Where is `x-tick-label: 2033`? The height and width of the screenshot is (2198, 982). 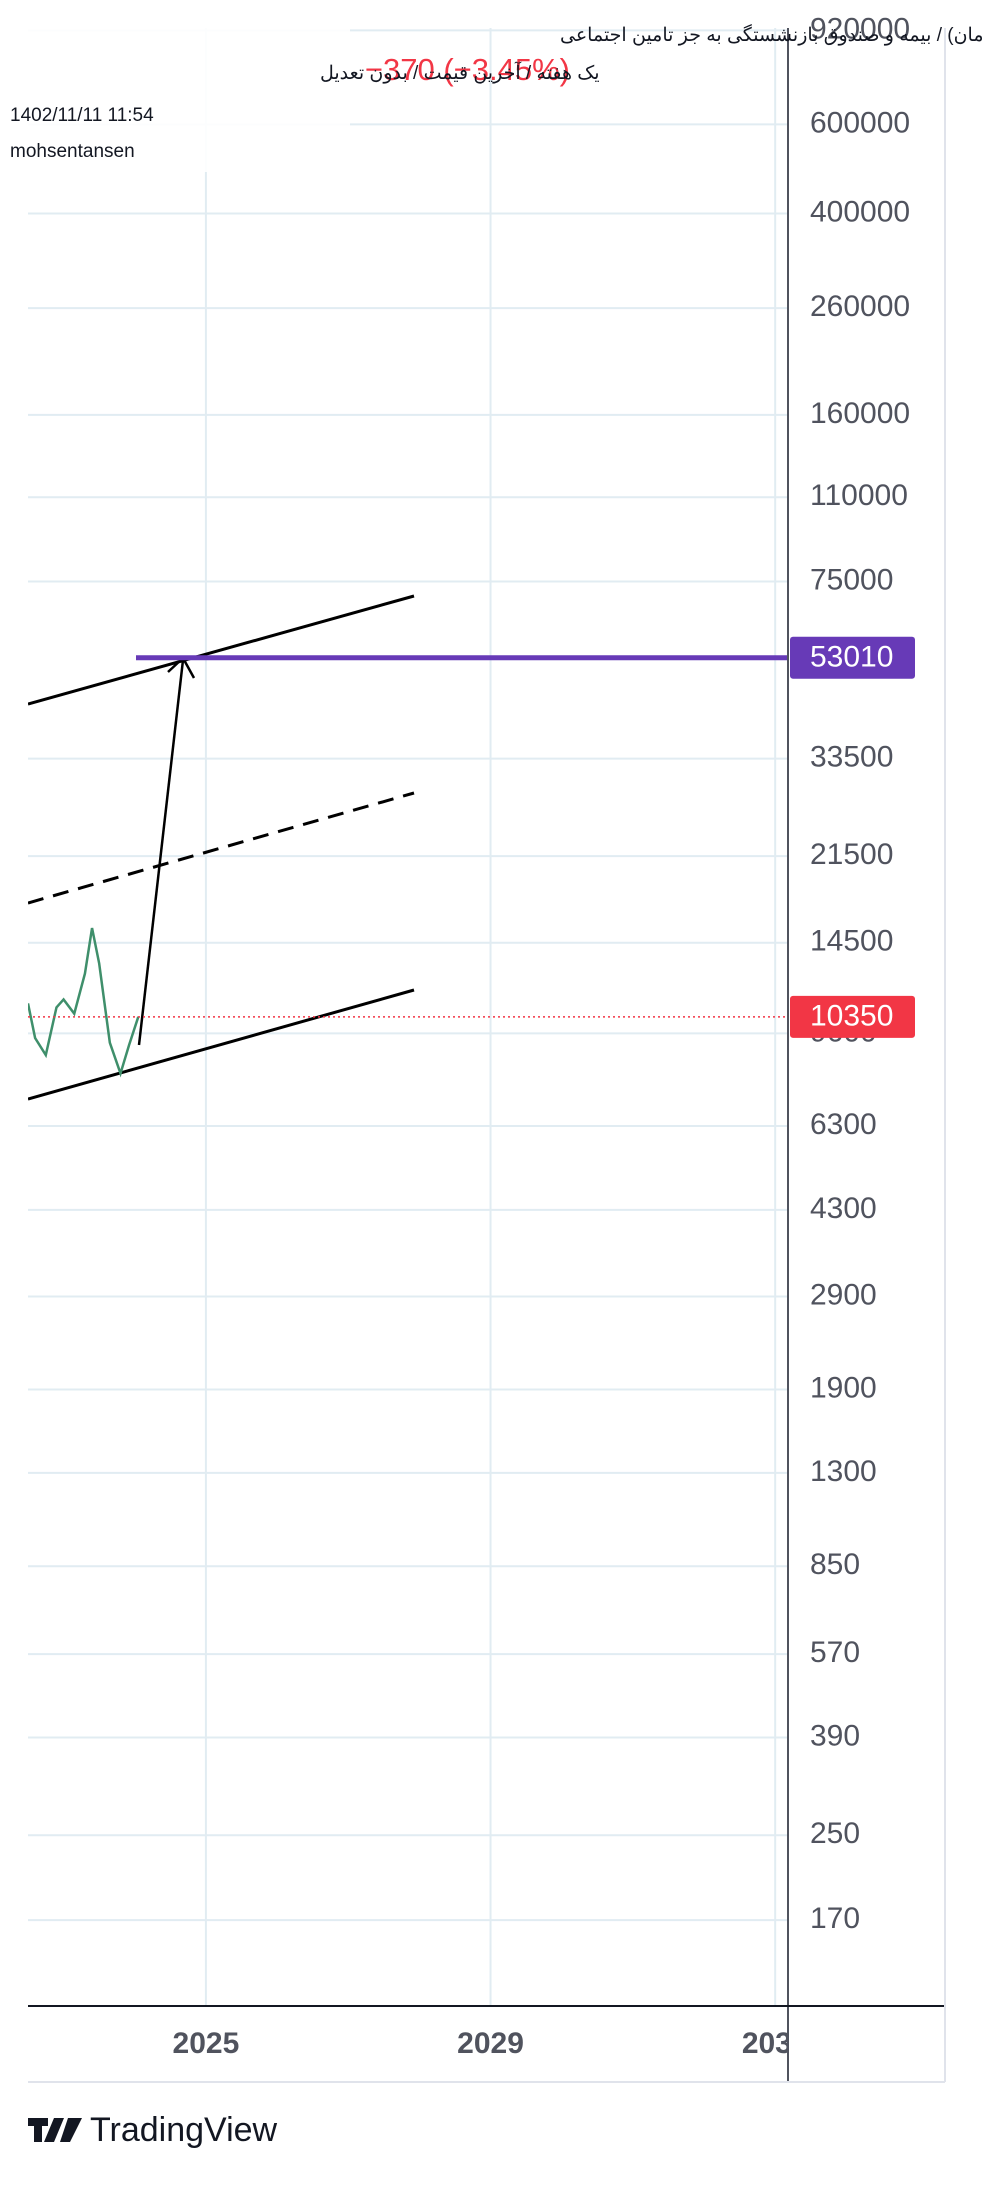
x-tick-label: 2033 is located at coordinates (775, 2043).